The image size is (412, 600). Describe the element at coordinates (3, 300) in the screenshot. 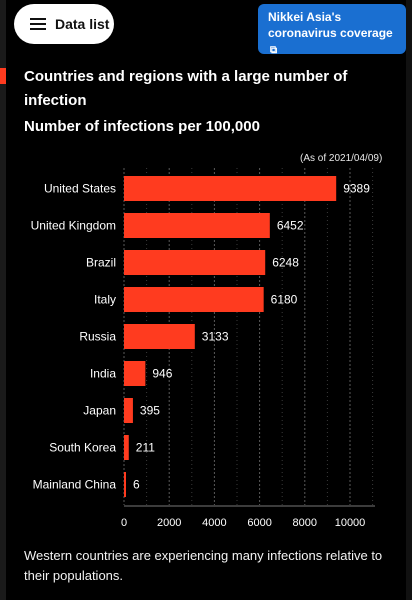

I see `left-edge-band` at that location.